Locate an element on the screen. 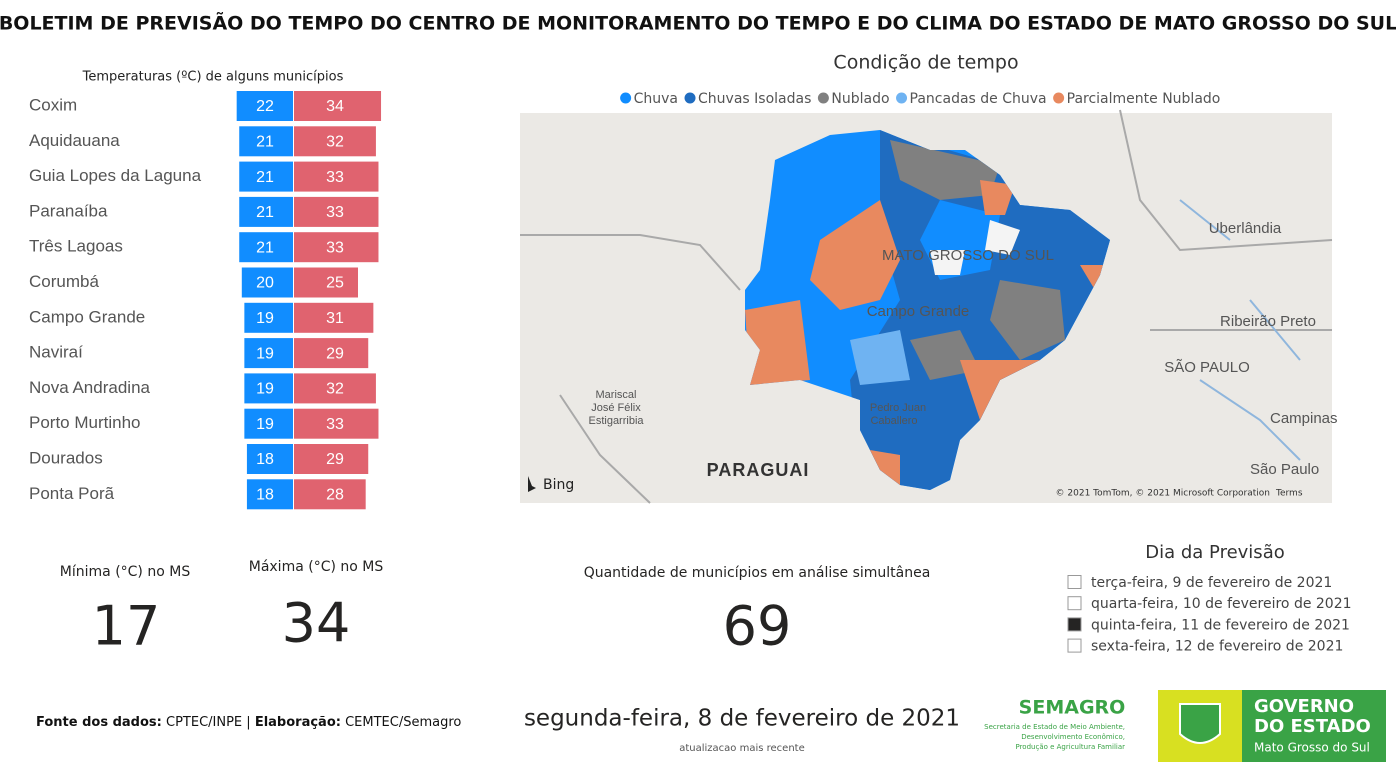 The image size is (1396, 772). value-label: 25 is located at coordinates (335, 283).